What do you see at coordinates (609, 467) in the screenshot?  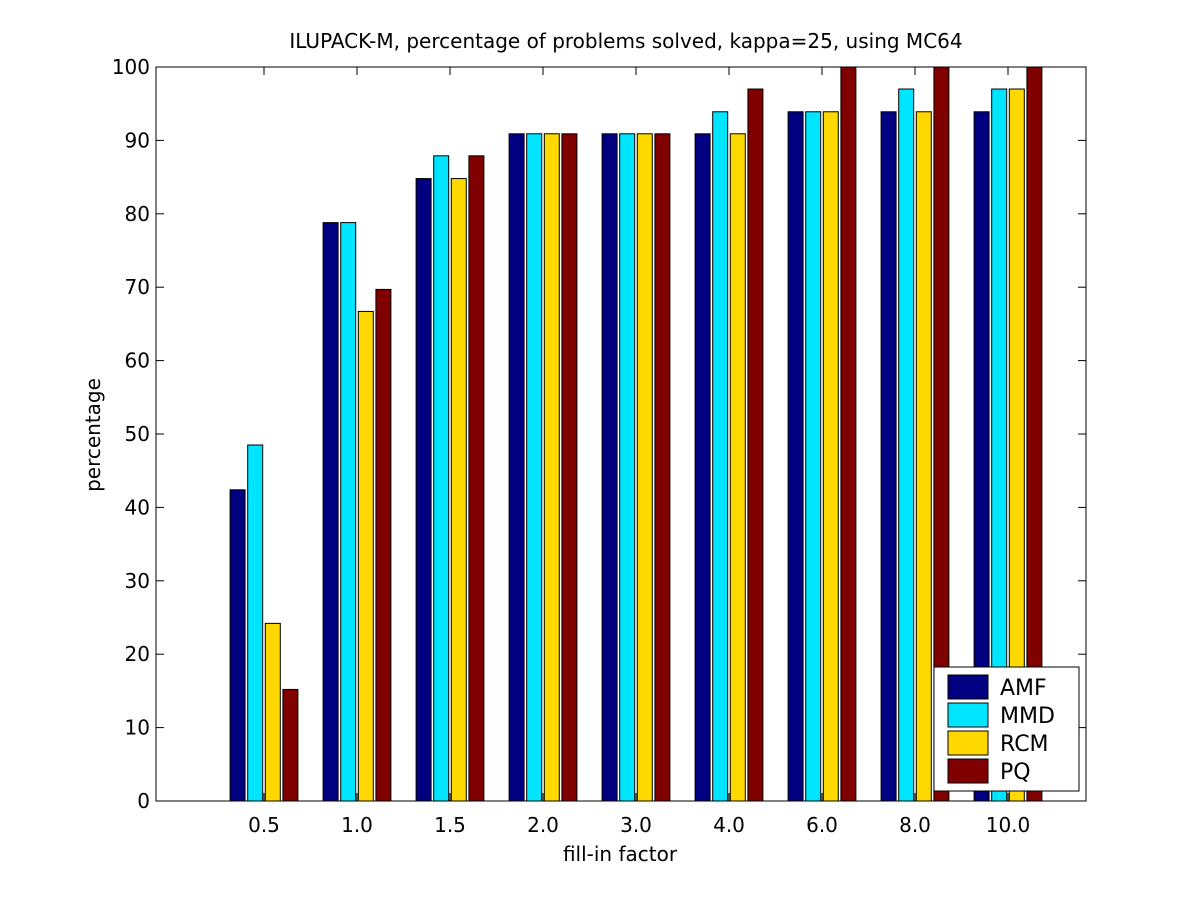 I see `bar-amf-3.0` at bounding box center [609, 467].